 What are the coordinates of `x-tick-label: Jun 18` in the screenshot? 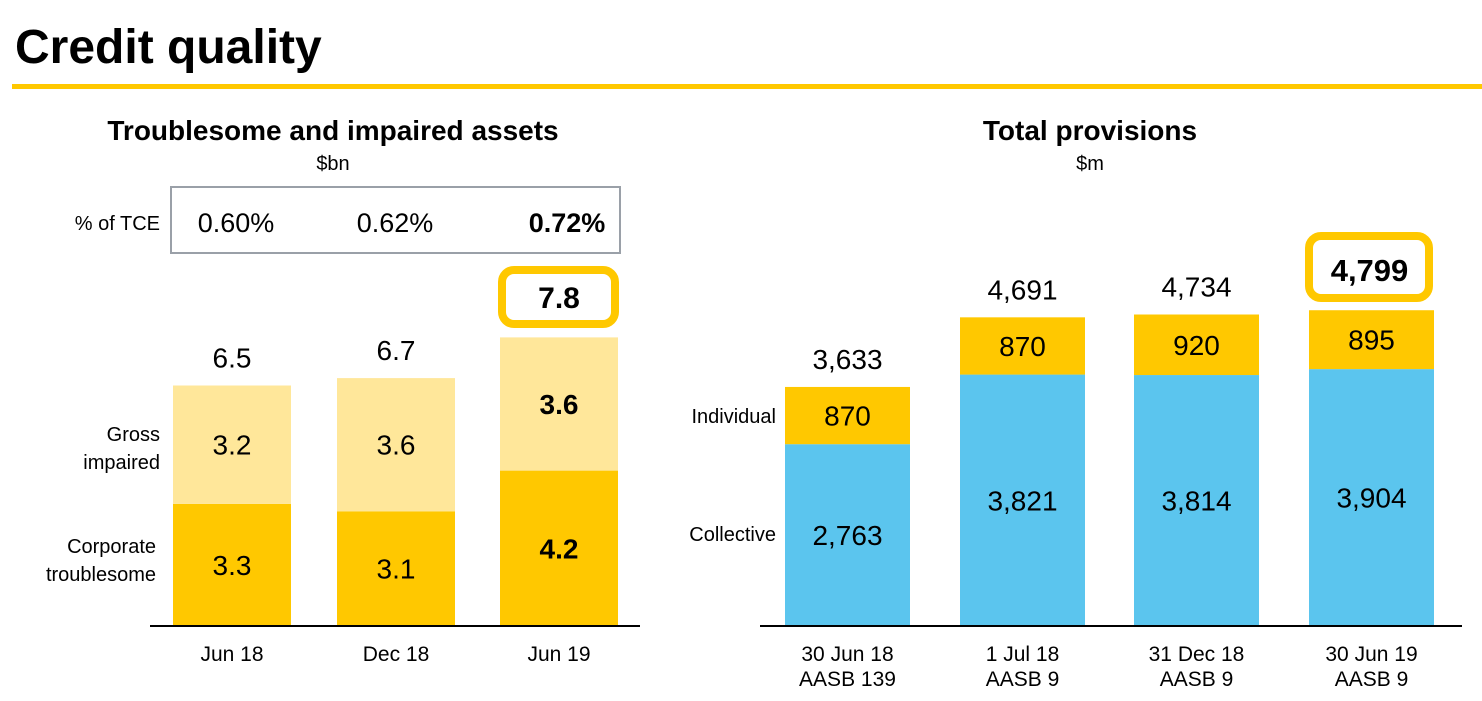 It's located at (231, 654).